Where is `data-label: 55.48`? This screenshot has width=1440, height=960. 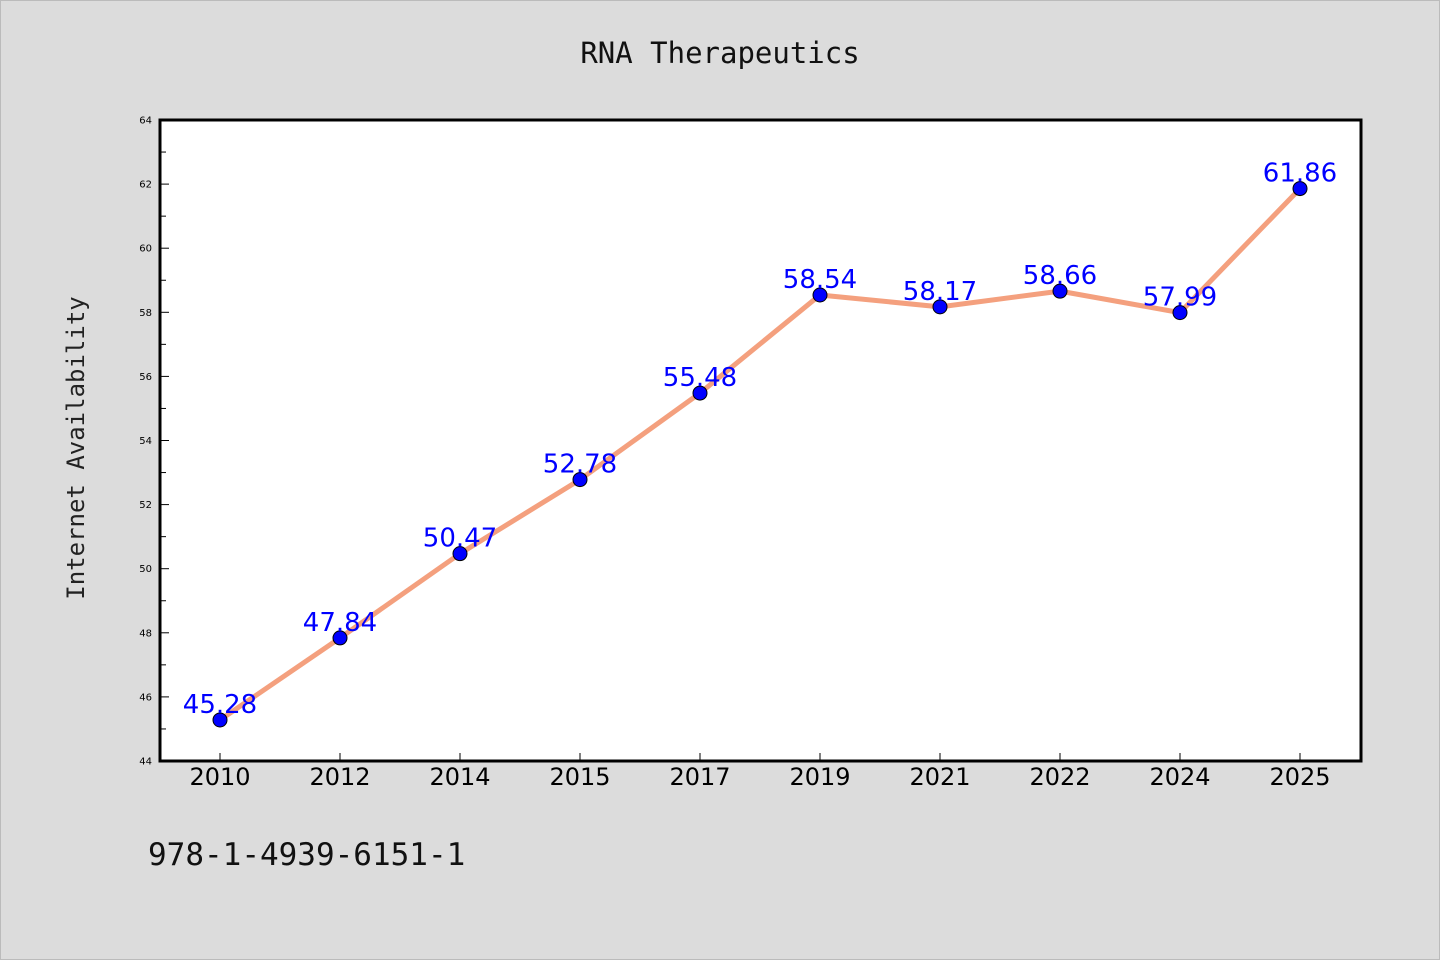
data-label: 55.48 is located at coordinates (700, 378).